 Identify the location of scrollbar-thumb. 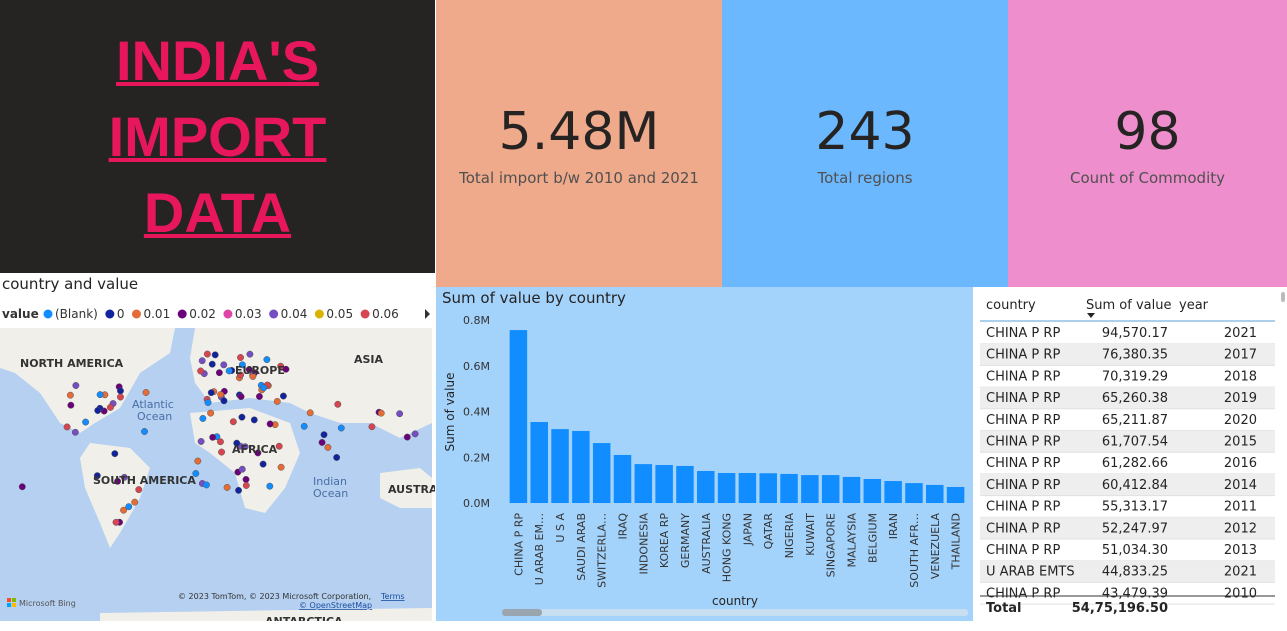
(522, 612).